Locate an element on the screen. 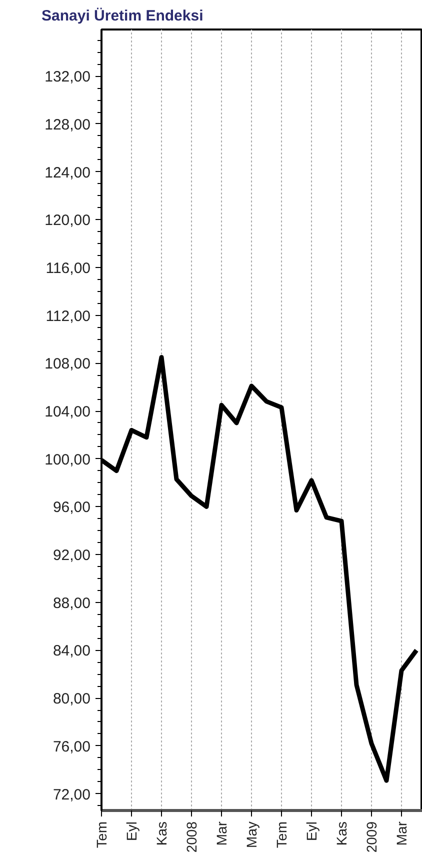 The width and height of the screenshot is (422, 868). y-tick-label: 88,00 is located at coordinates (71, 603).